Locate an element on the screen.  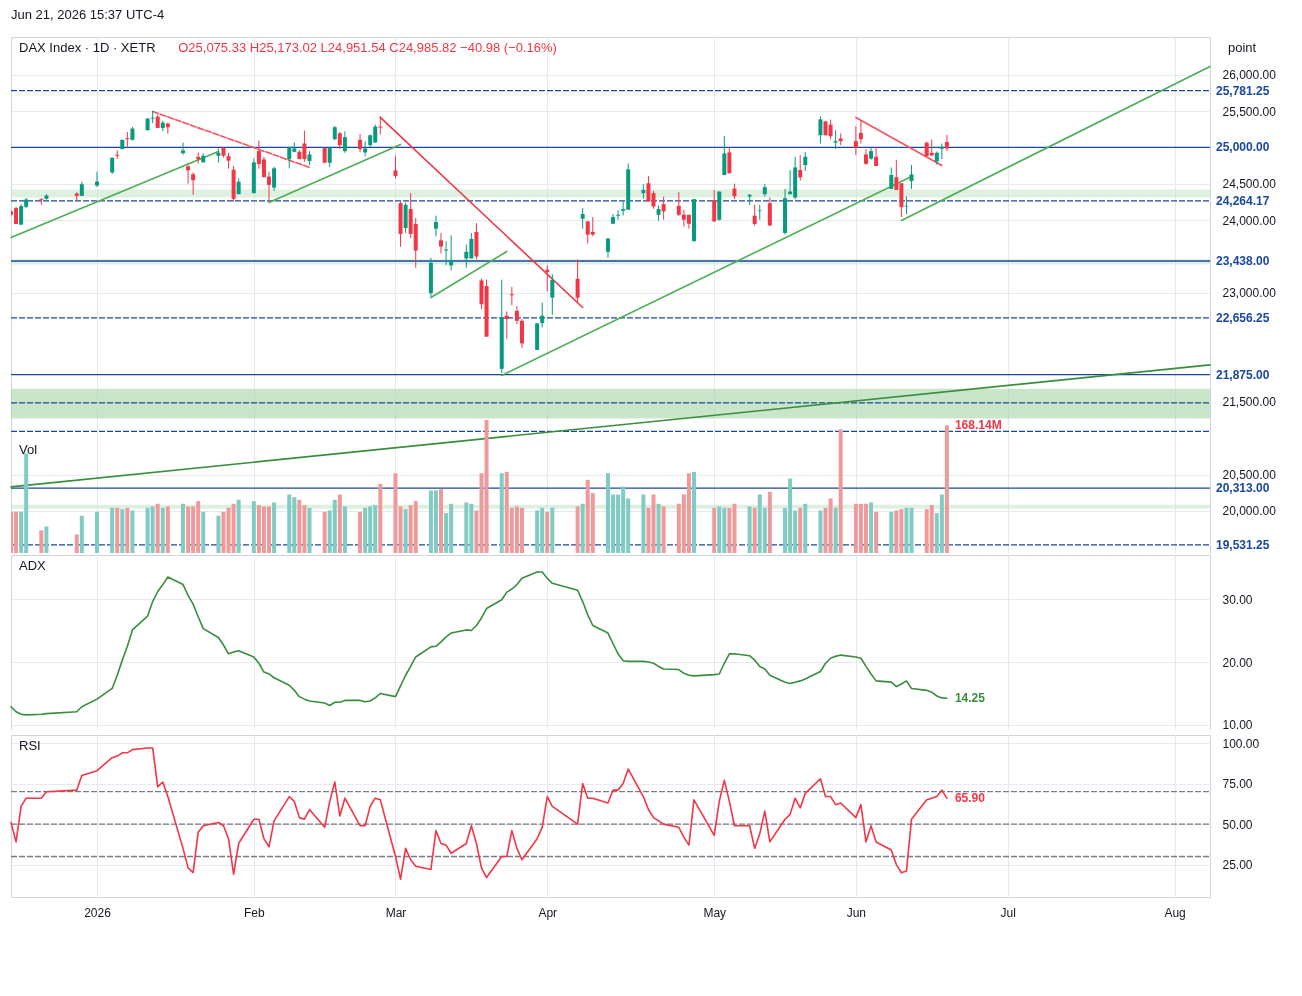
text: Jun 21, 2026 15:37 UTC-4 is located at coordinates (88, 14).